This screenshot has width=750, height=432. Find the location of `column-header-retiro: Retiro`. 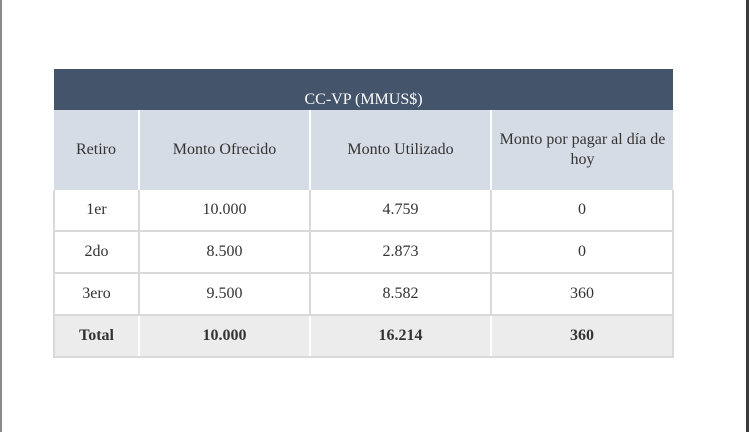

column-header-retiro: Retiro is located at coordinates (97, 150).